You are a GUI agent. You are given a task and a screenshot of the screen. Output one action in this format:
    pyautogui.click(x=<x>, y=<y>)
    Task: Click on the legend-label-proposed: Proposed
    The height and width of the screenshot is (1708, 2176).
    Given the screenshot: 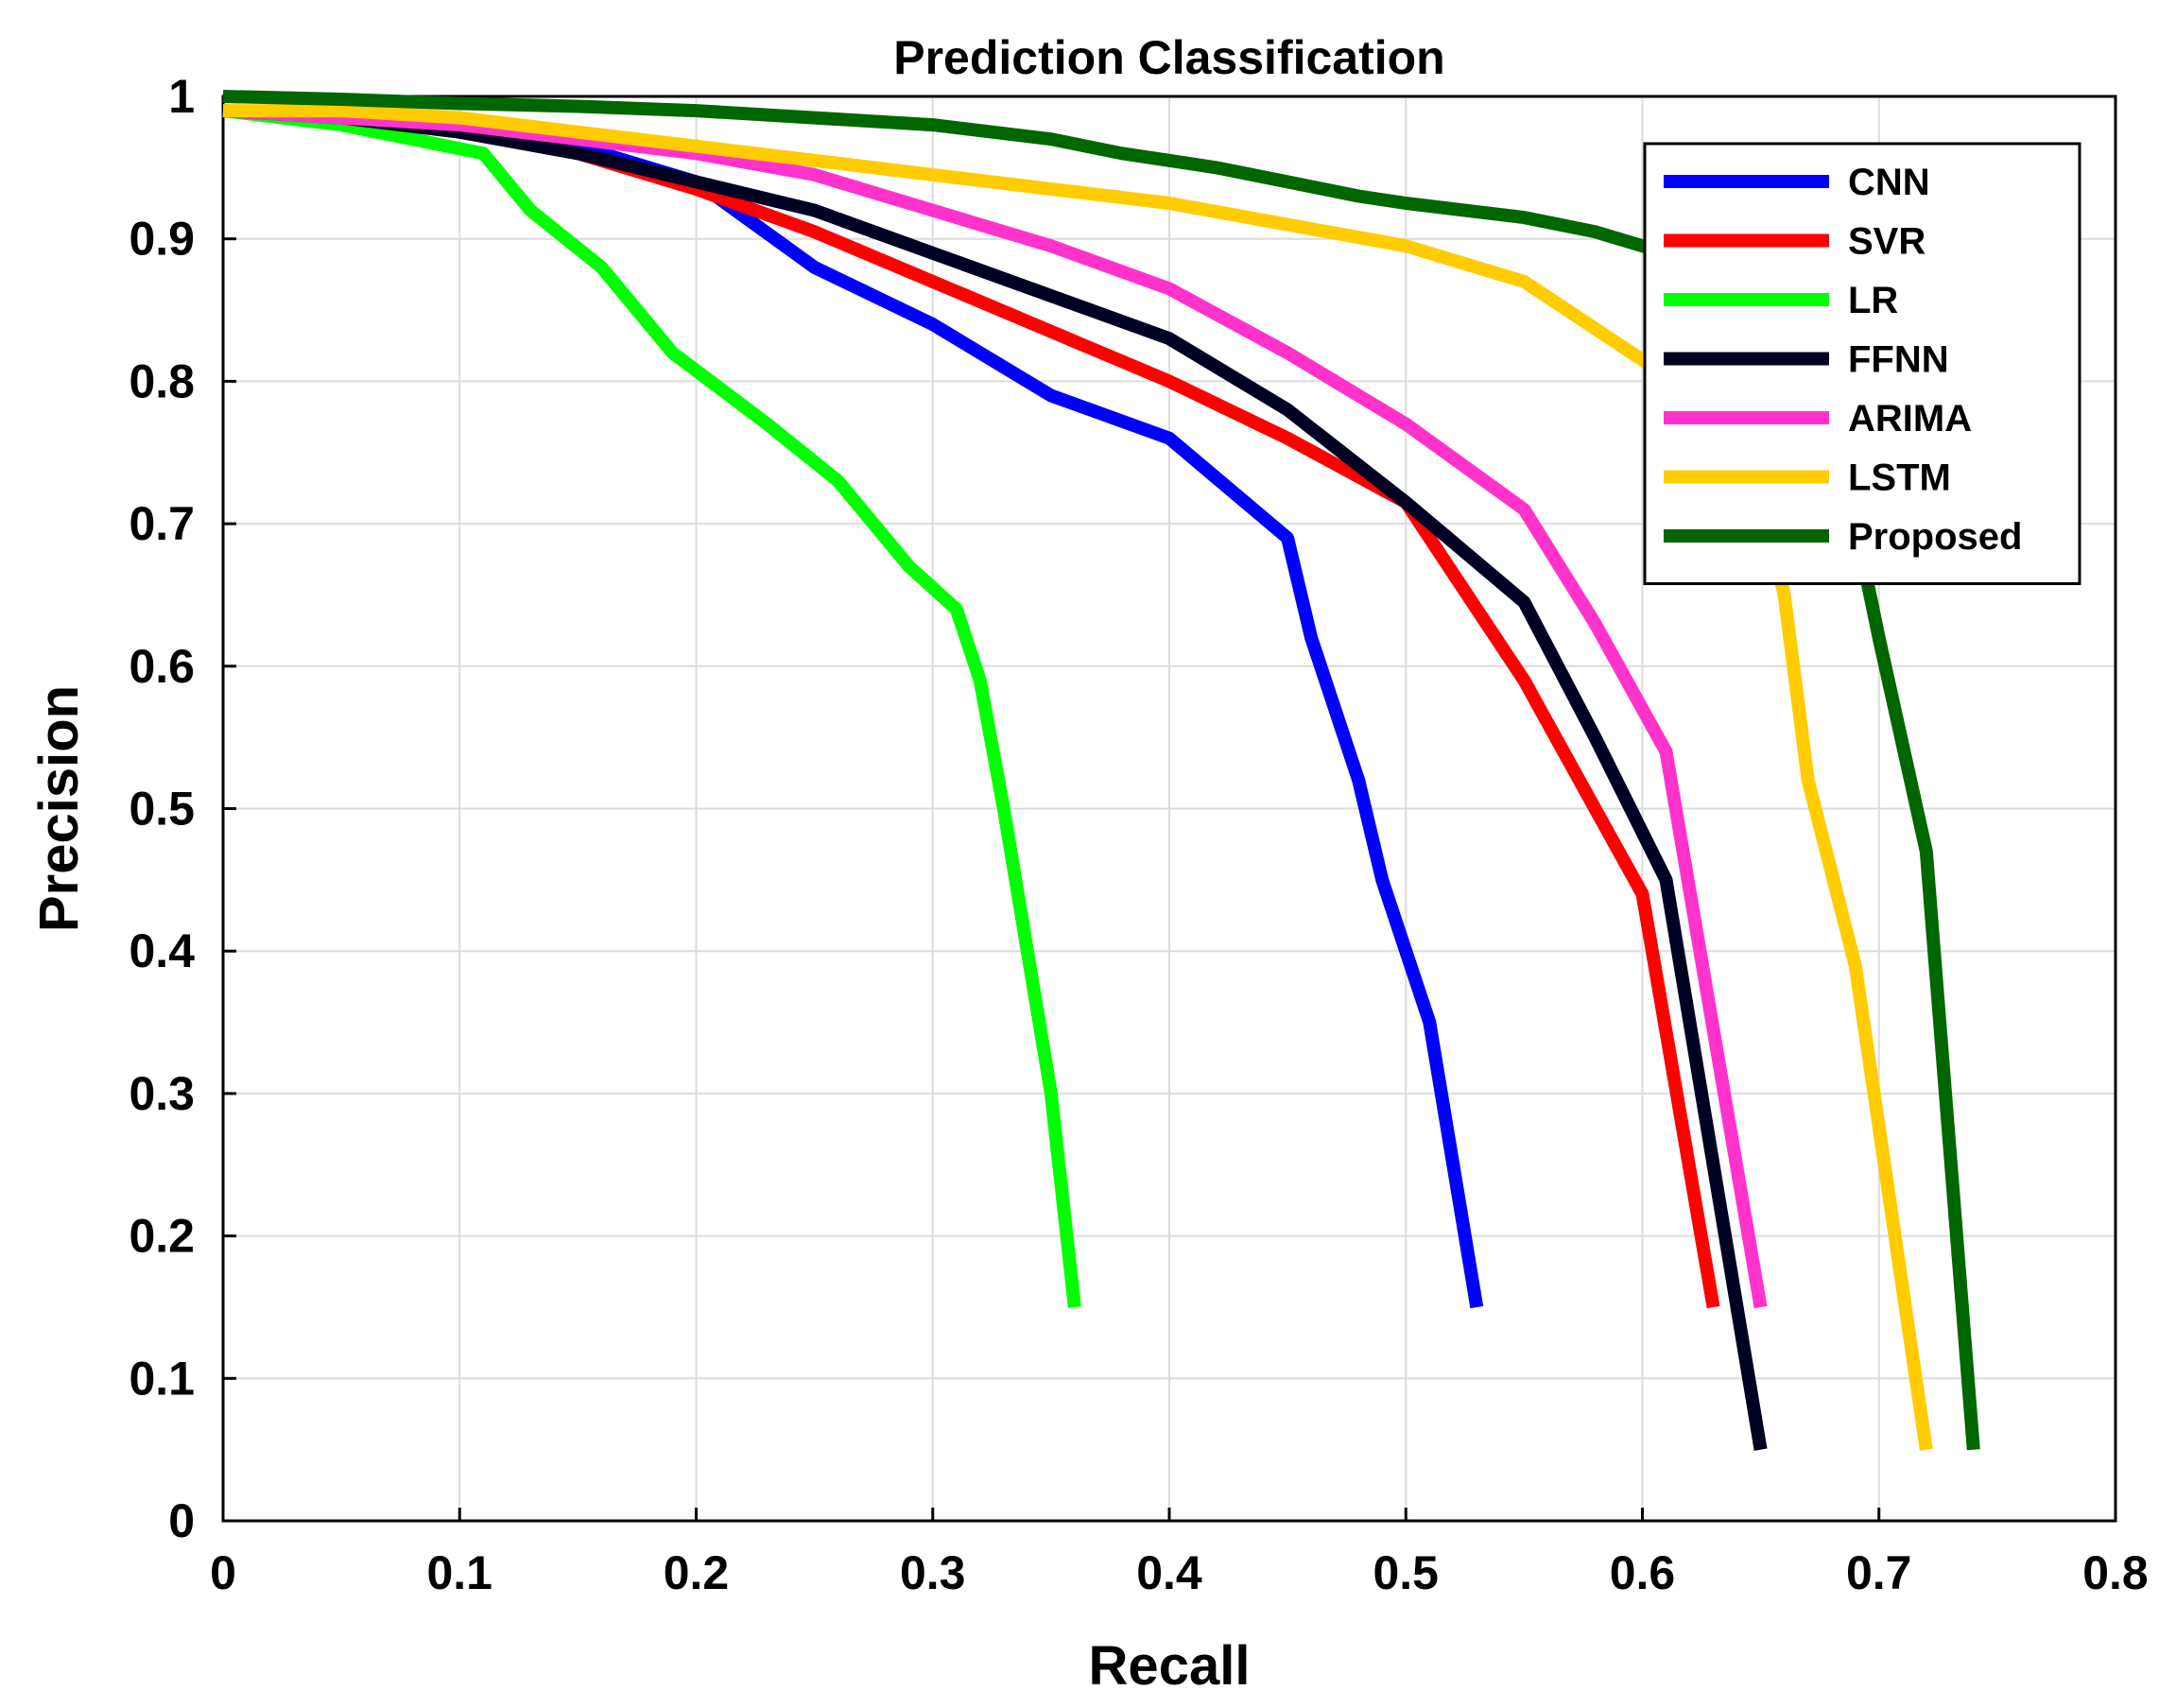 What is the action you would take?
    pyautogui.click(x=1935, y=537)
    